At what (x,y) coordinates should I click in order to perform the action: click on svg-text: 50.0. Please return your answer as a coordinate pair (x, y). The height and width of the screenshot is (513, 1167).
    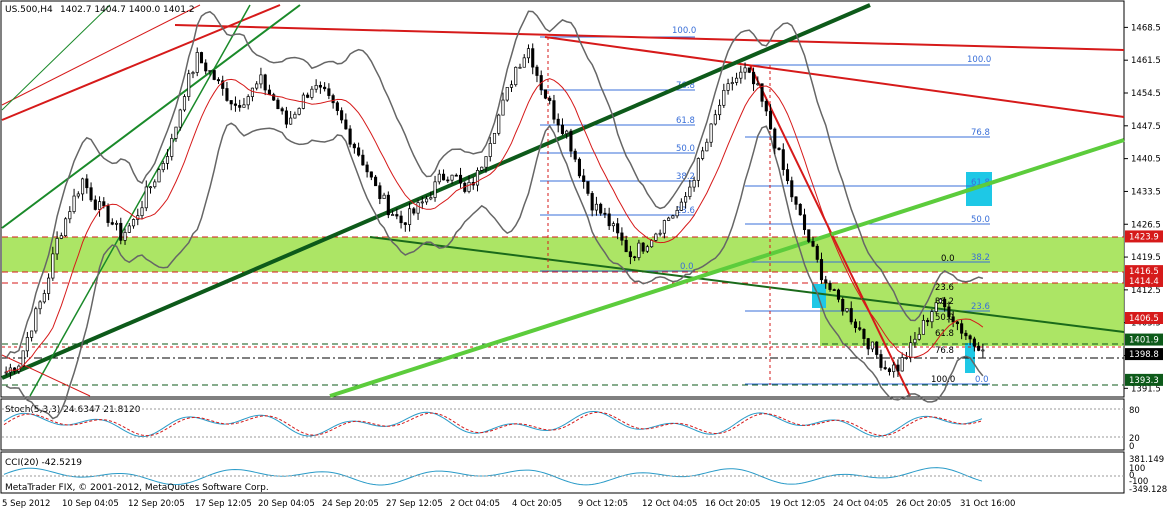
    Looking at the image, I should click on (980, 220).